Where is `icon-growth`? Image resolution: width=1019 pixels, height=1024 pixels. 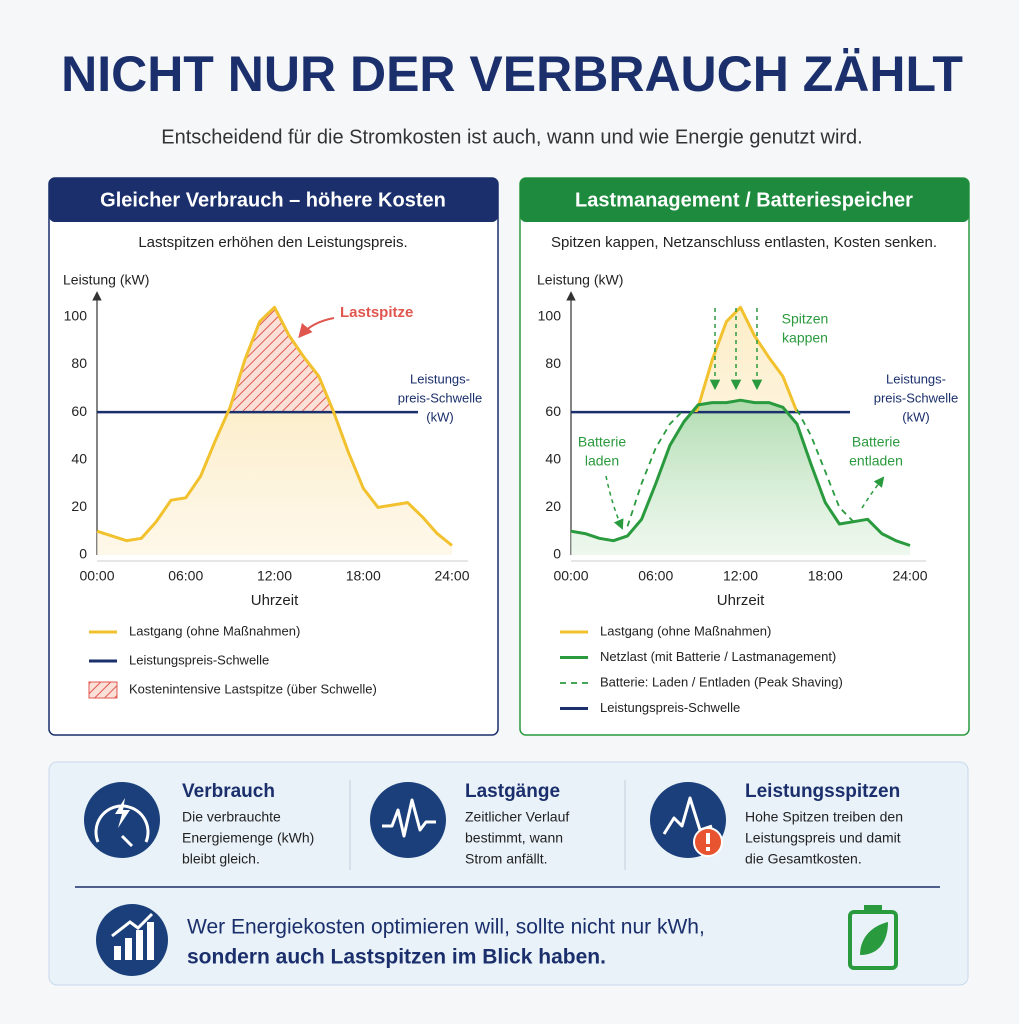
icon-growth is located at coordinates (132, 940).